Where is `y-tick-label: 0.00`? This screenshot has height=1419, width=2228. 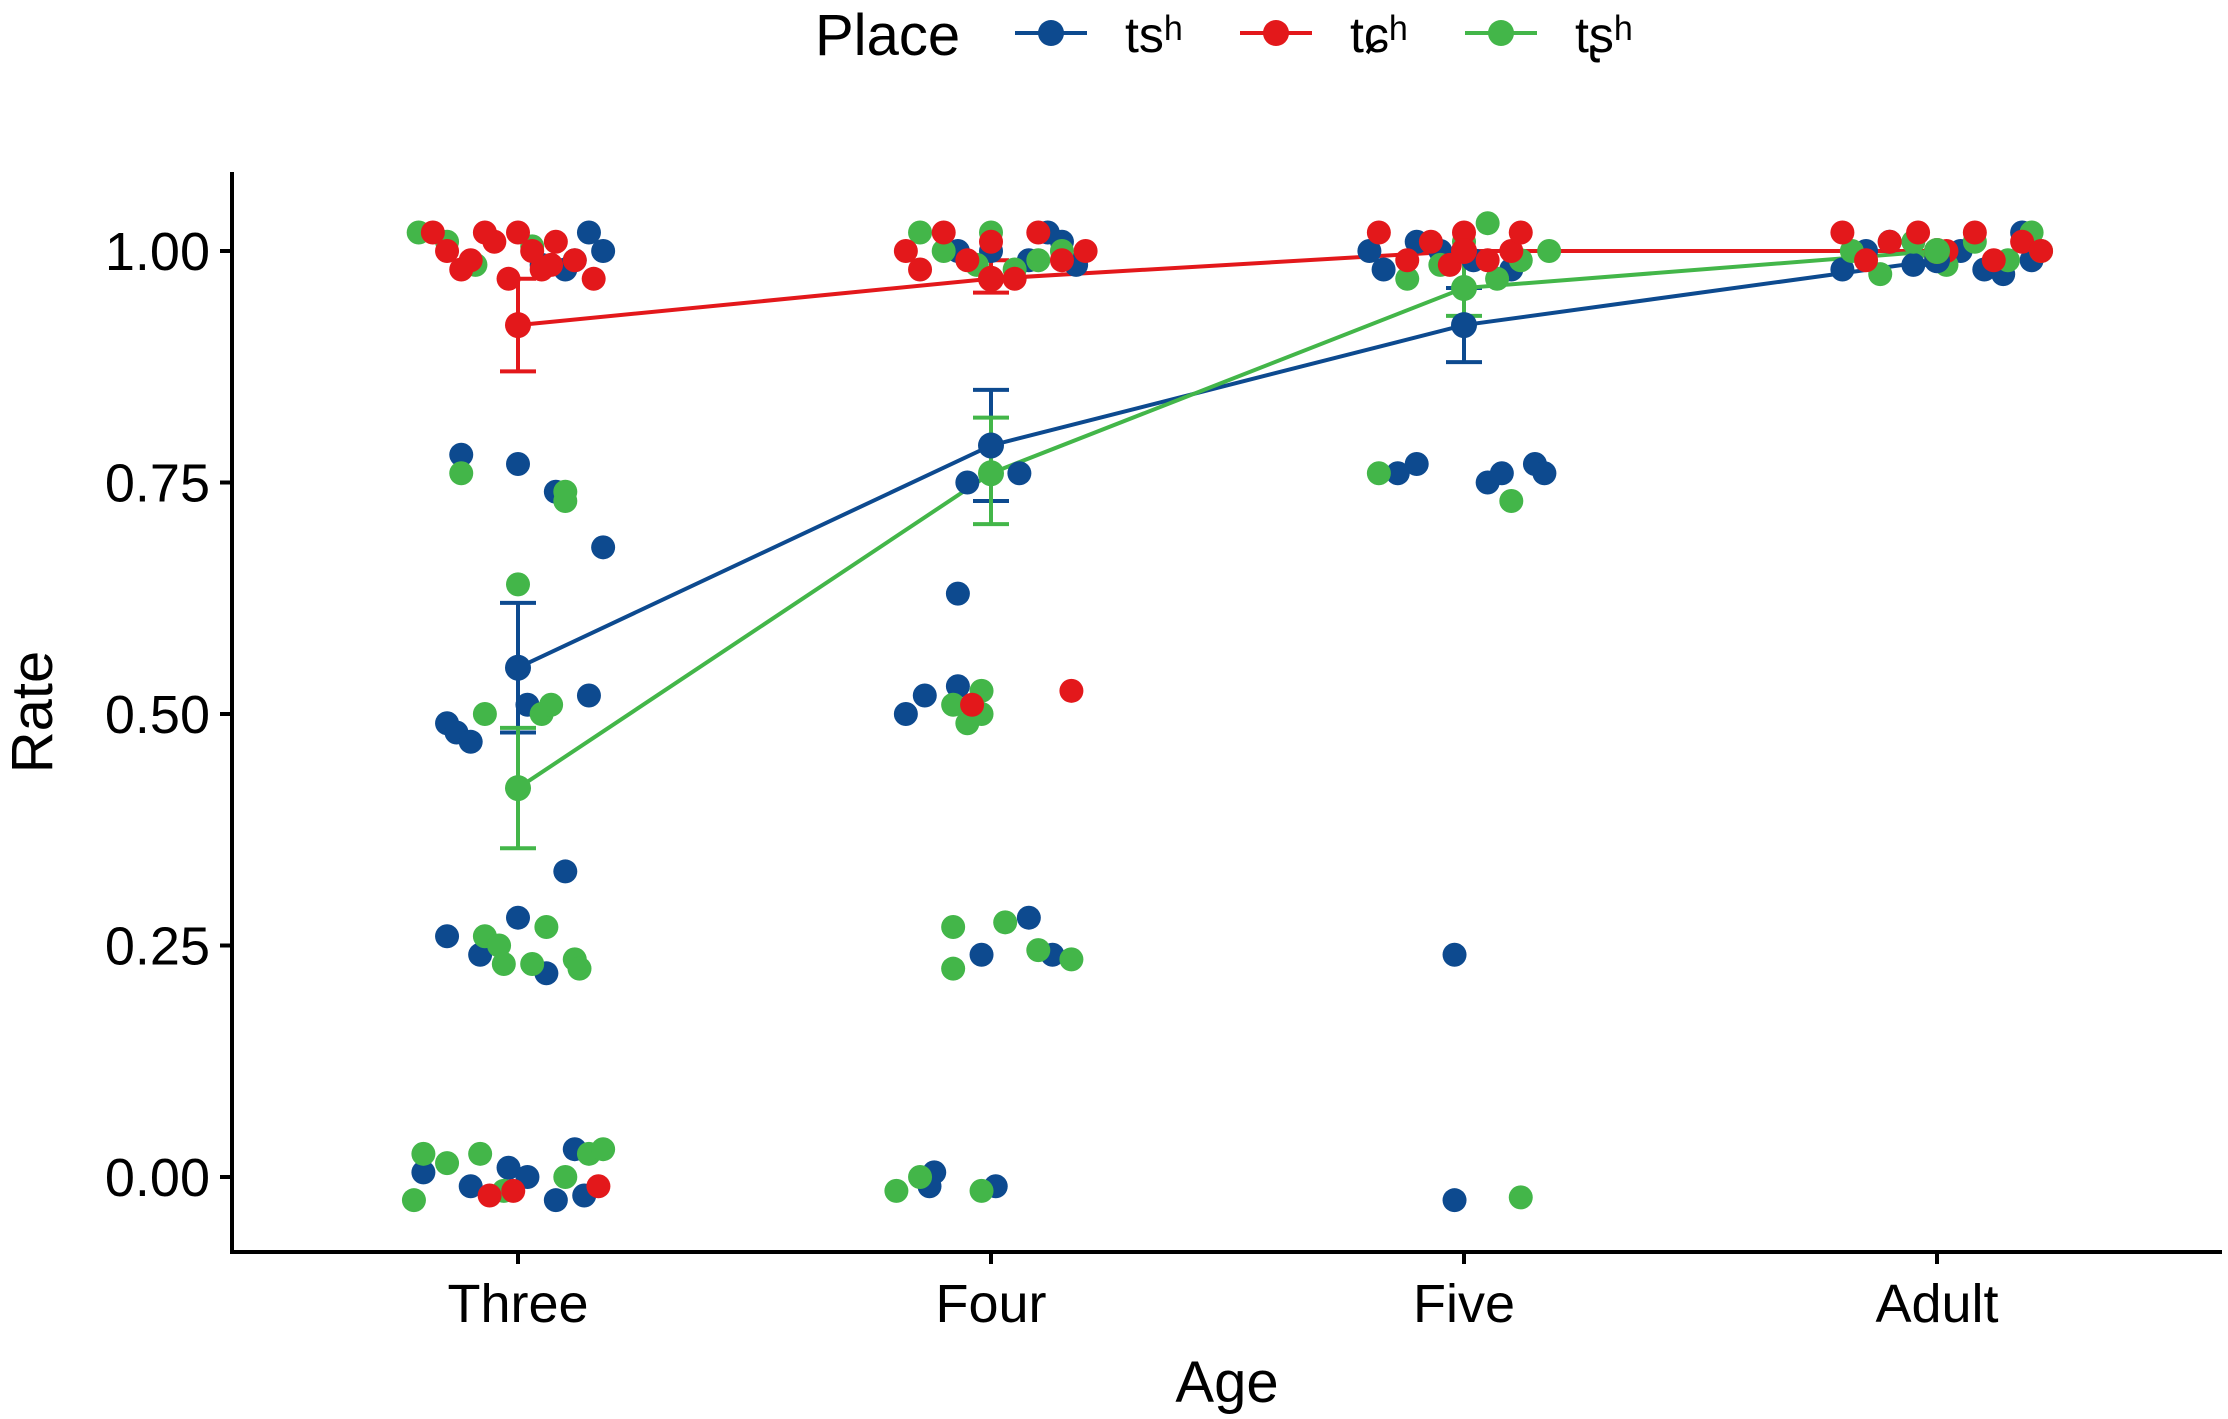
y-tick-label: 0.00 is located at coordinates (157, 1178).